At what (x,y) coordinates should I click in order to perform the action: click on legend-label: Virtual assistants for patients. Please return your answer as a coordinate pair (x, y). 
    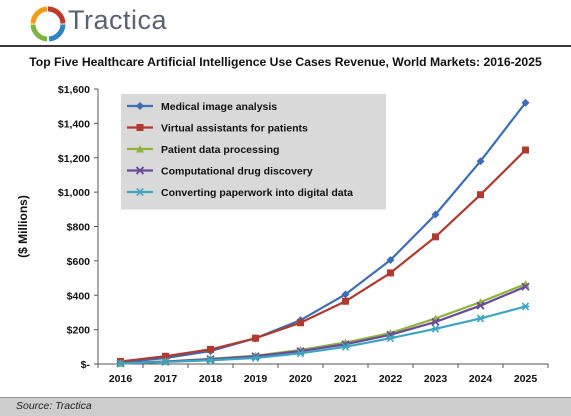
    Looking at the image, I should click on (234, 129).